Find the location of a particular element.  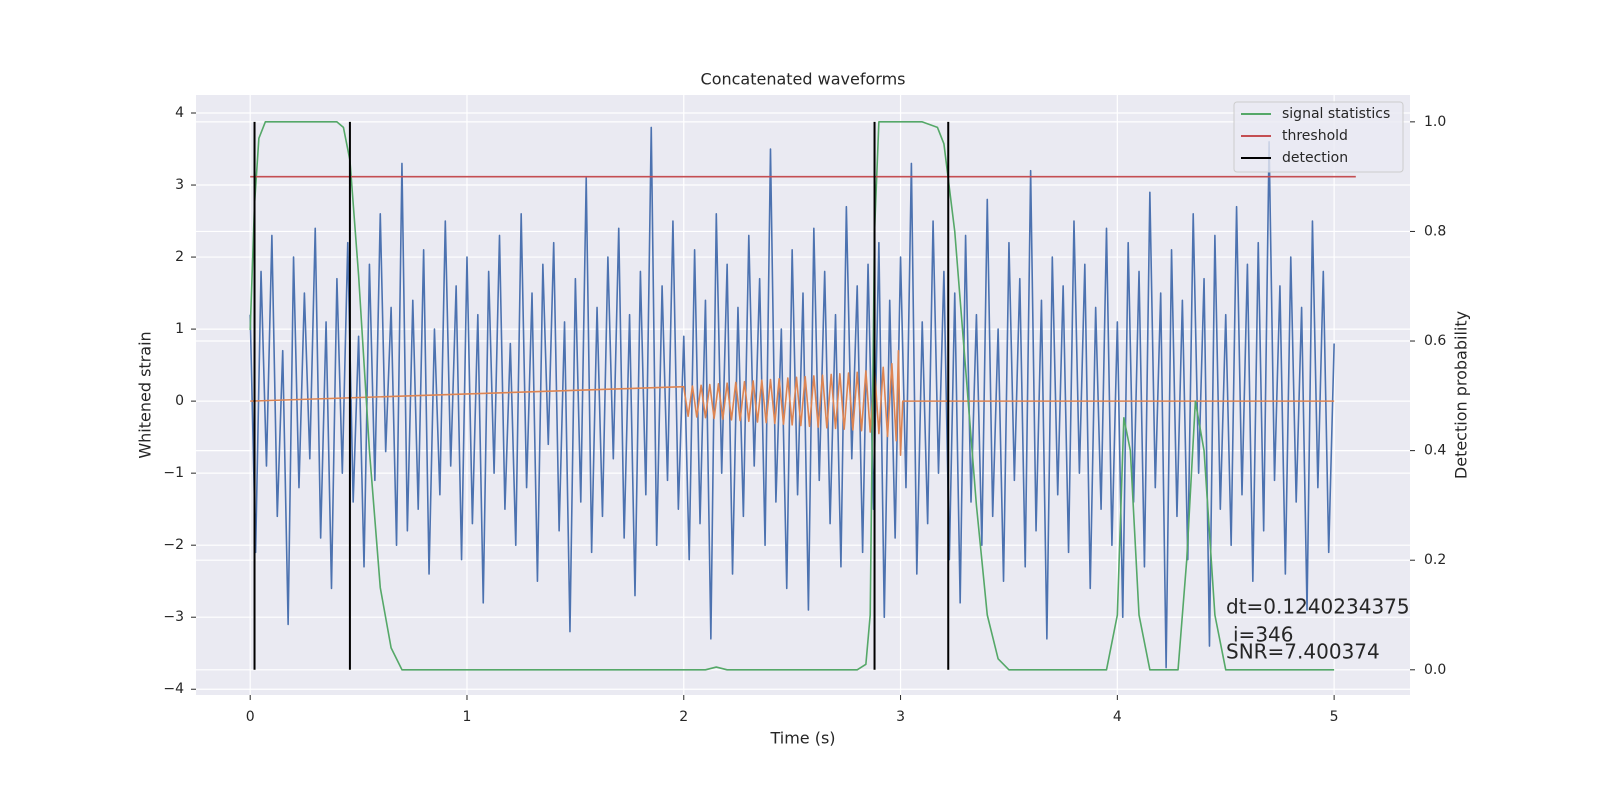

y-tick-label: −1 is located at coordinates (173, 473).